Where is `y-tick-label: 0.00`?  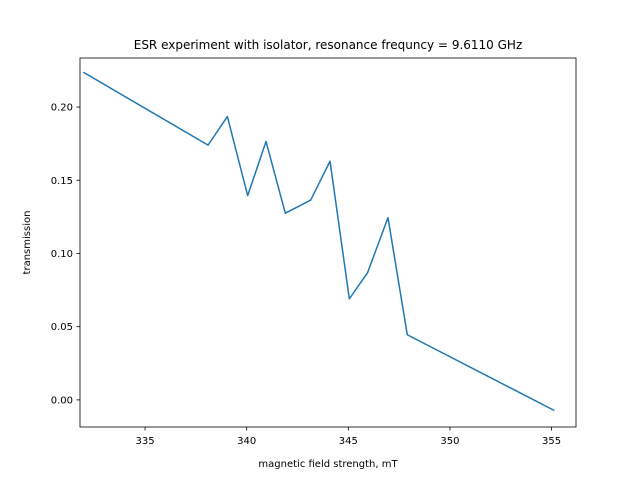 y-tick-label: 0.00 is located at coordinates (62, 400).